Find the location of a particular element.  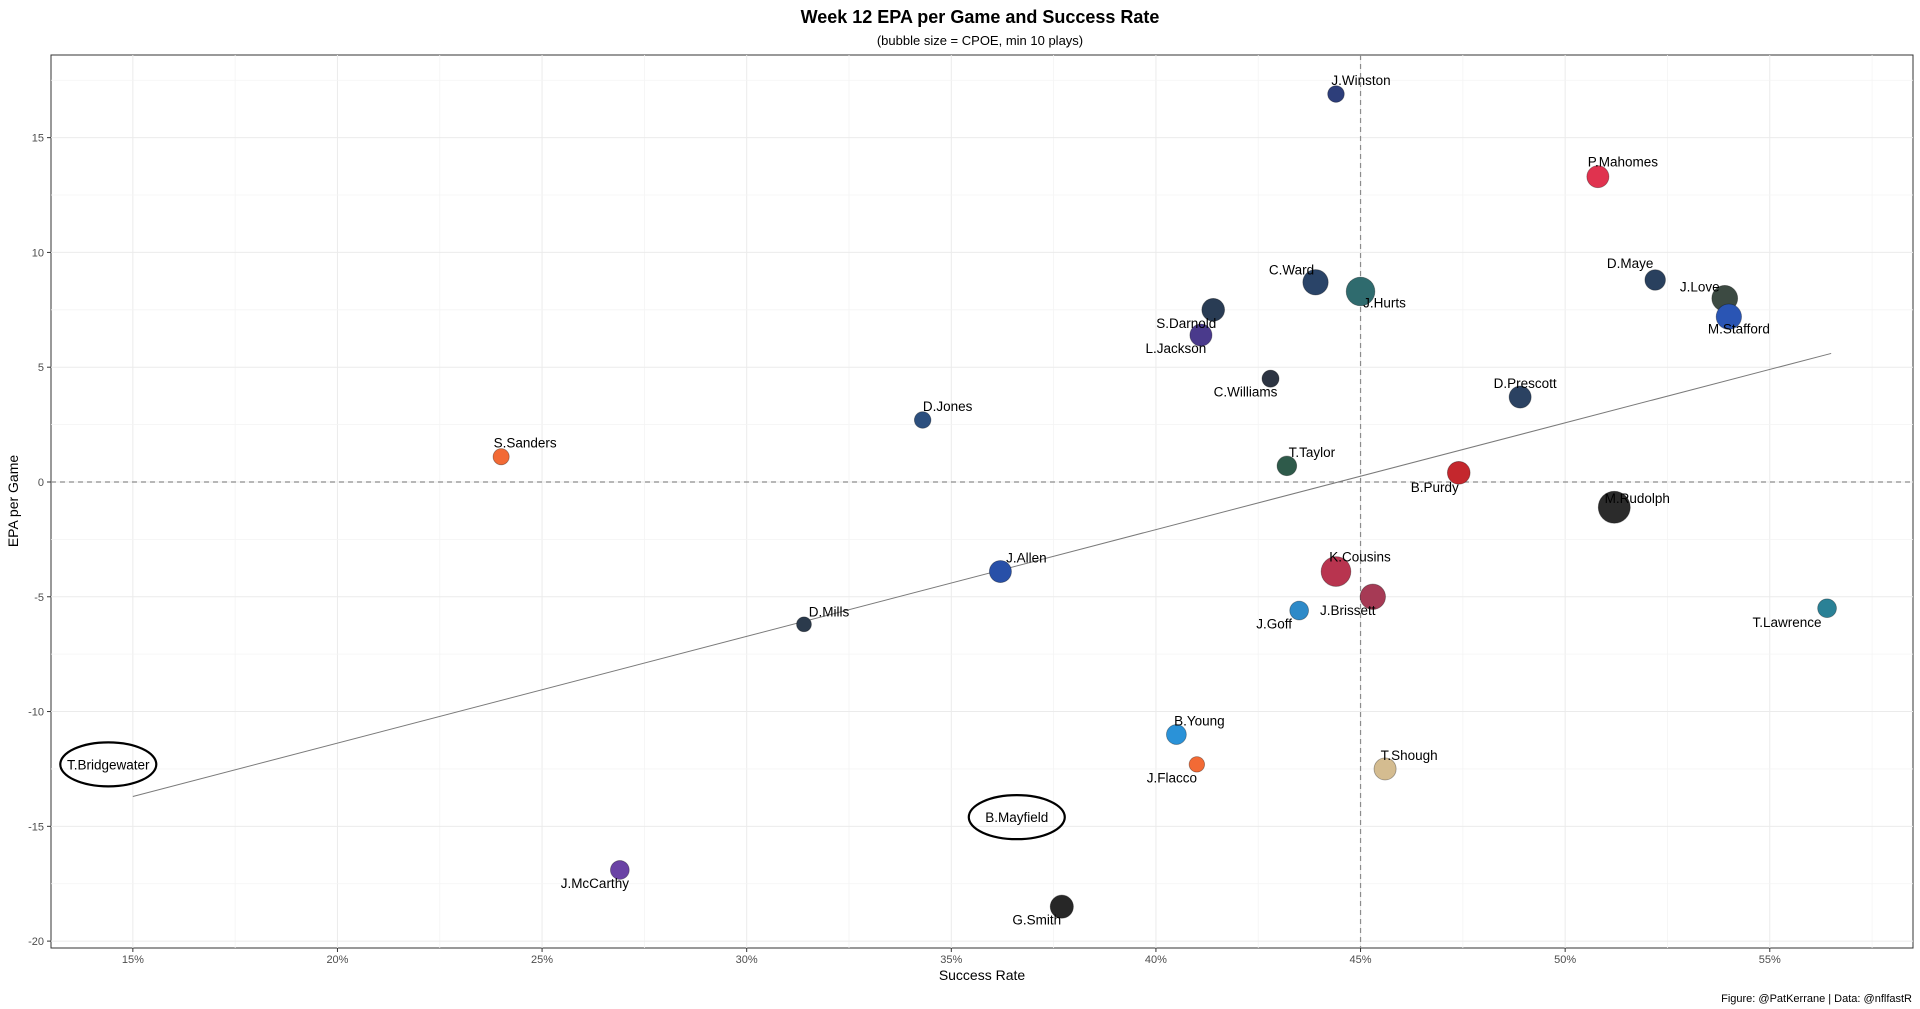

point-b-young is located at coordinates (1176, 734).